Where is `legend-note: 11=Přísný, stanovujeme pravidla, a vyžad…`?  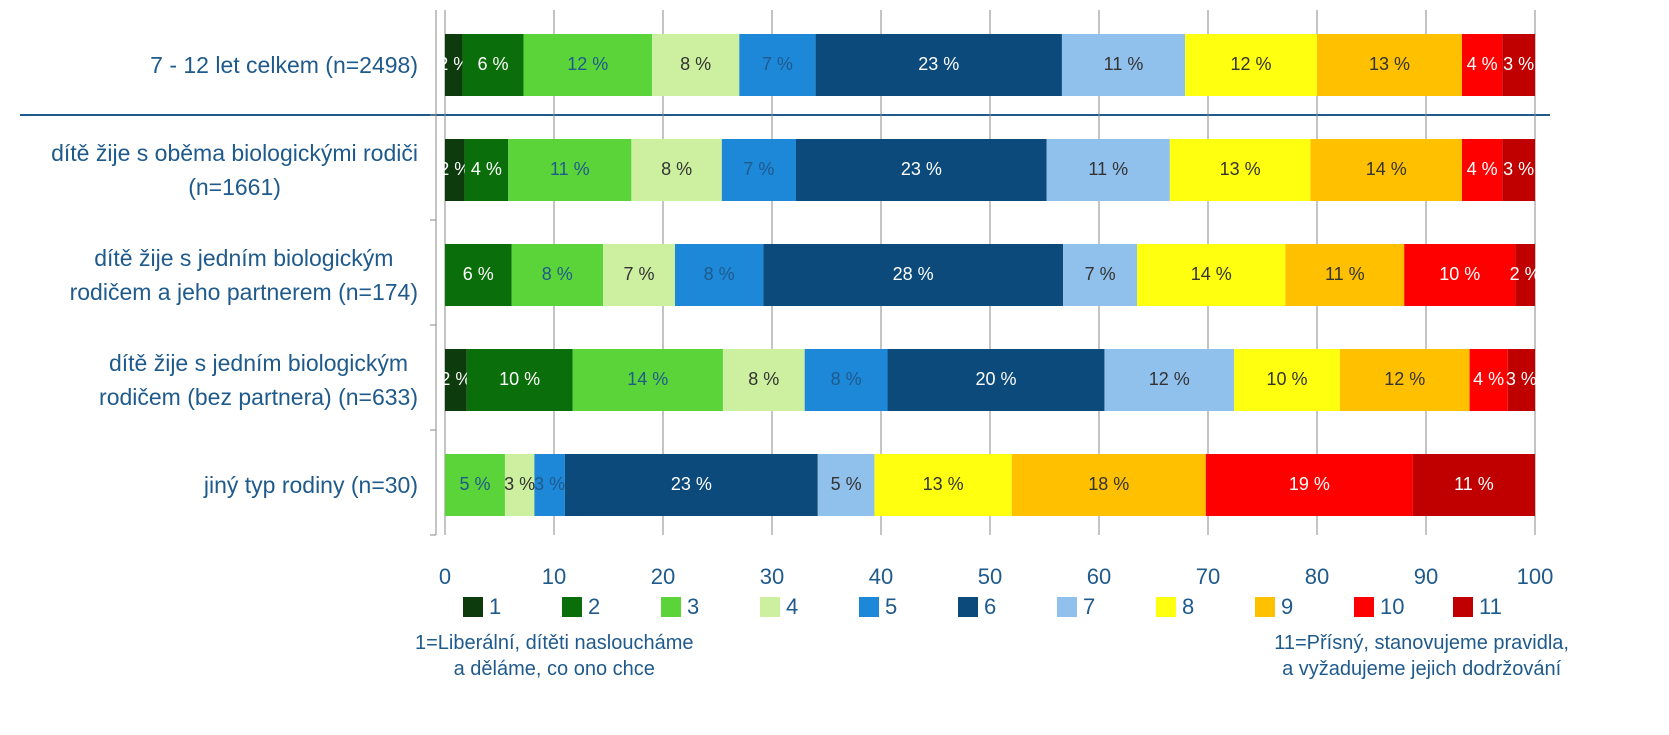
legend-note: 11=Přísný, stanovujeme pravidla, a vyžad… is located at coordinates (1421, 656).